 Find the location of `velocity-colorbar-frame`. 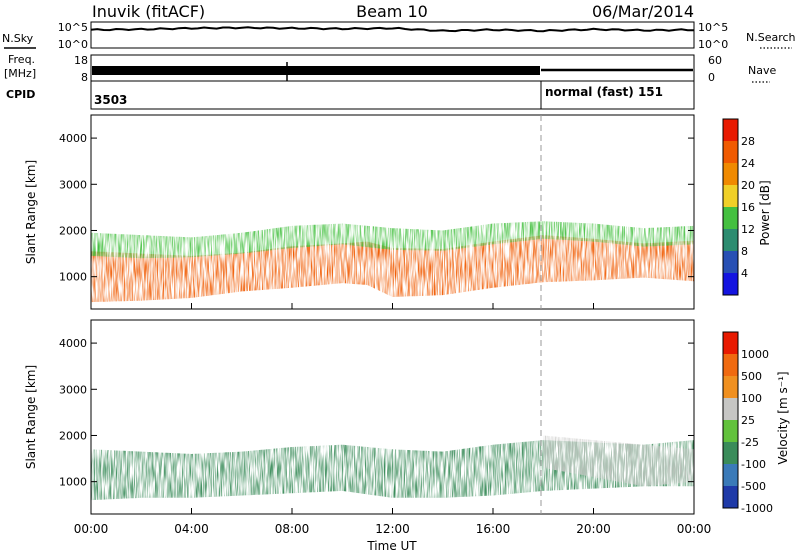

velocity-colorbar-frame is located at coordinates (730, 420).